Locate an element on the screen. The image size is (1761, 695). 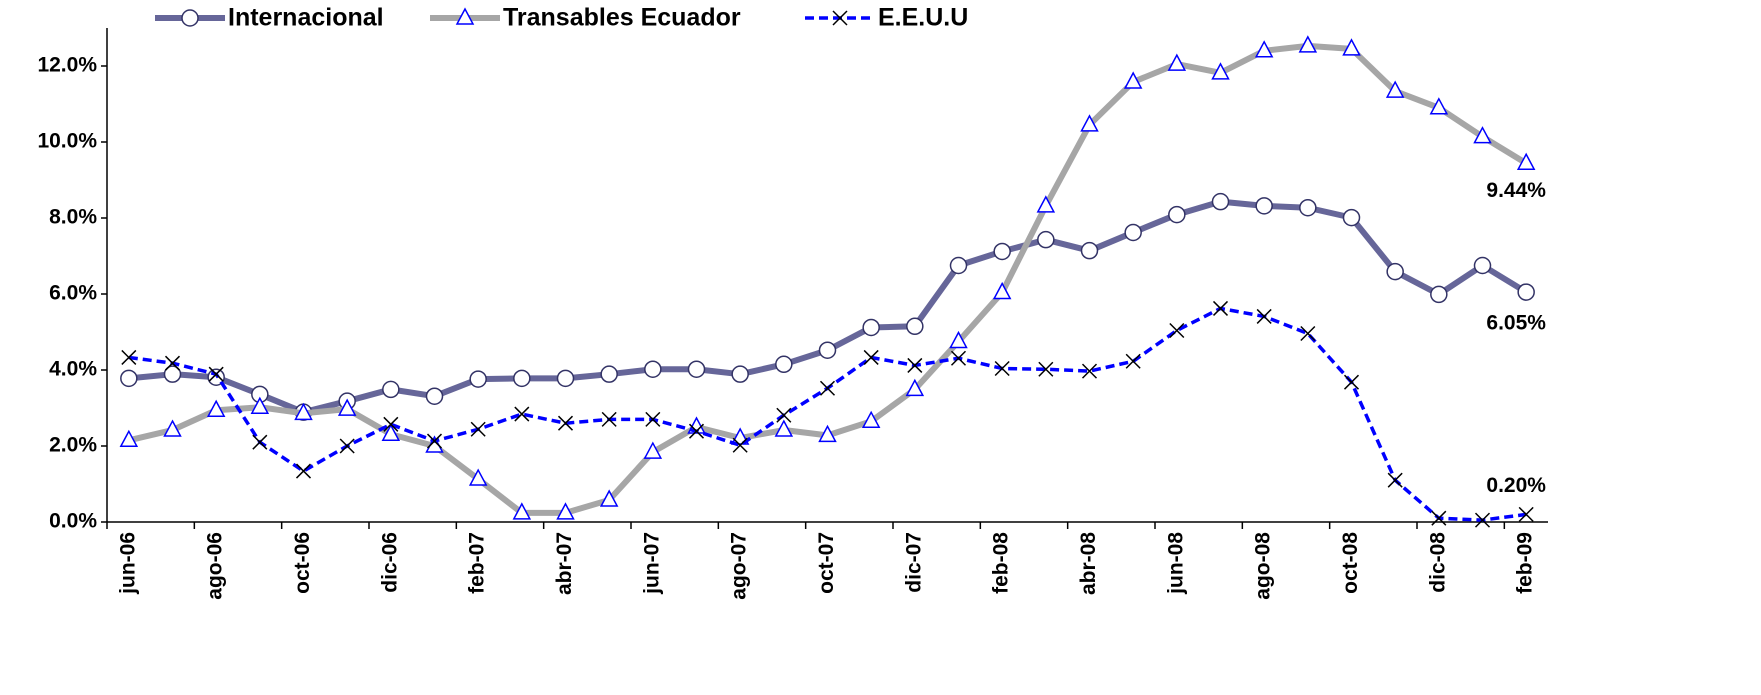
legend-label: Transables Ecuador is located at coordinates (622, 18).